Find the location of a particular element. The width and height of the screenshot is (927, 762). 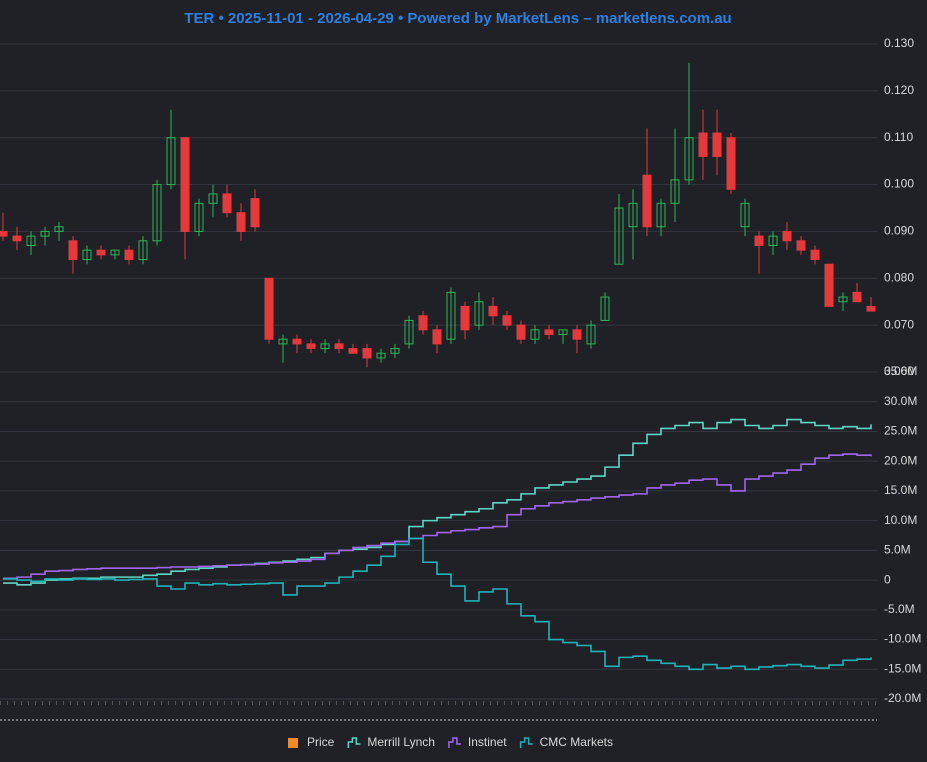

y-tick-label: 0.090 is located at coordinates (899, 231).